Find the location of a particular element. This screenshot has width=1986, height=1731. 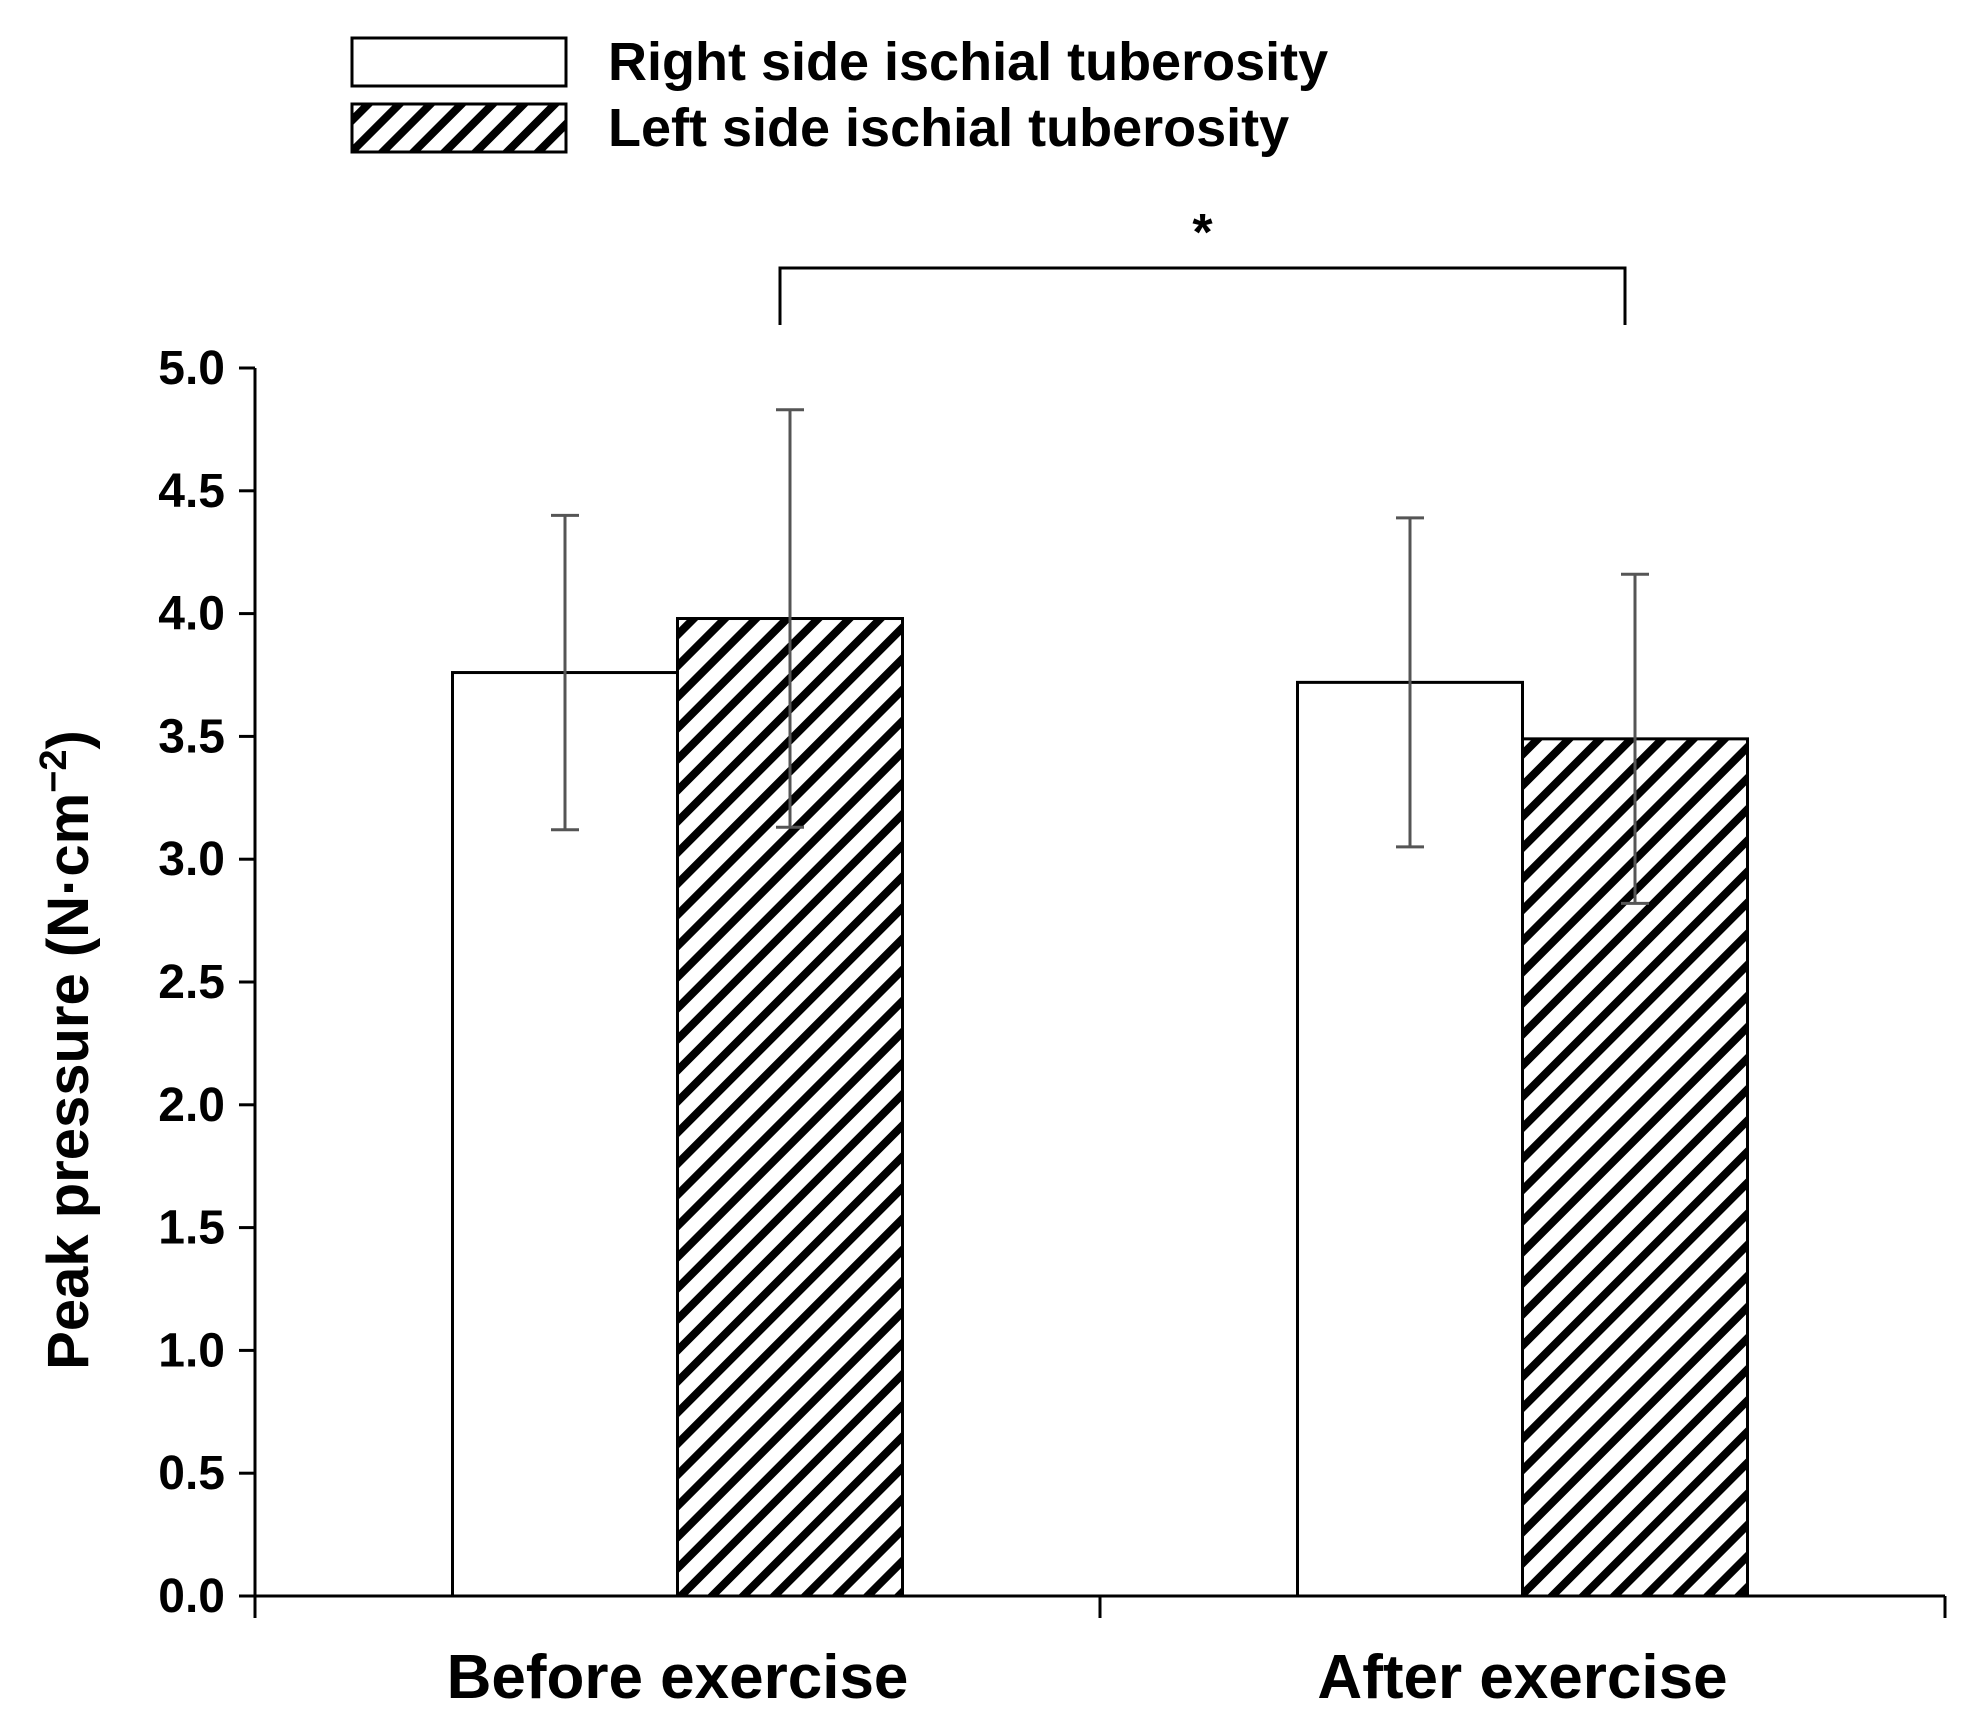

y-tick-label: 4.0 is located at coordinates (191, 614).